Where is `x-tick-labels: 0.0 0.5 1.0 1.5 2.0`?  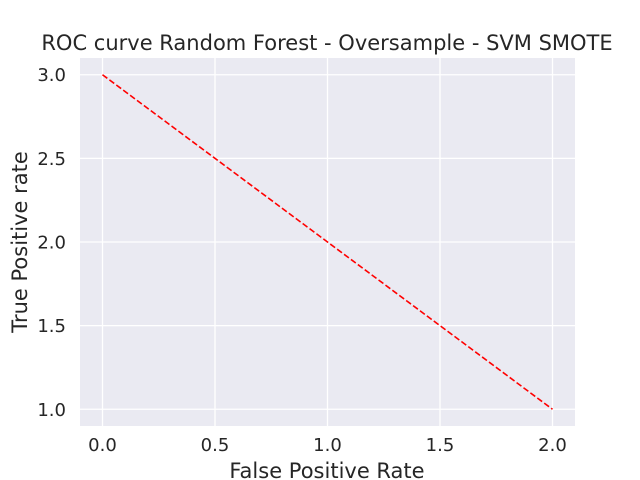 x-tick-labels: 0.0 0.5 1.0 1.5 2.0 is located at coordinates (327, 445).